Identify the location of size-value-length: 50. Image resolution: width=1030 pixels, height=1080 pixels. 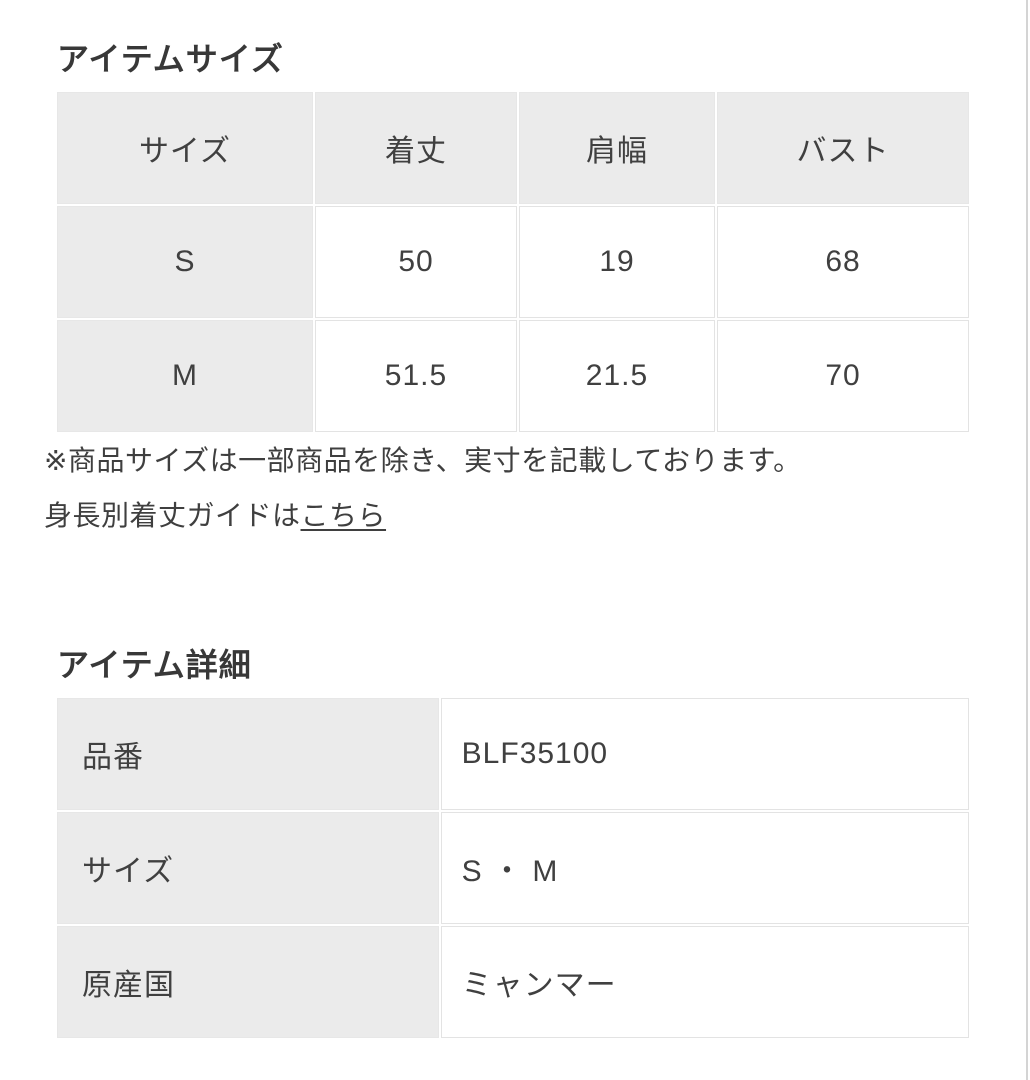
(416, 262).